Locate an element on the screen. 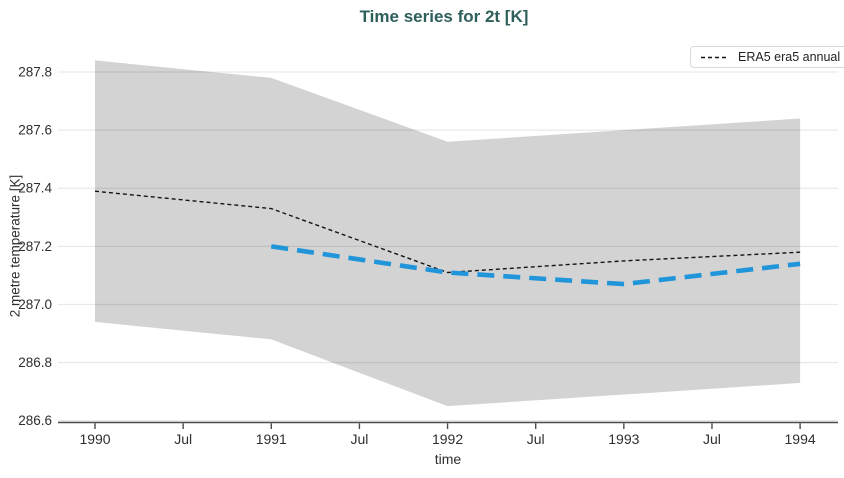  x-tick-label: 1991 is located at coordinates (271, 439).